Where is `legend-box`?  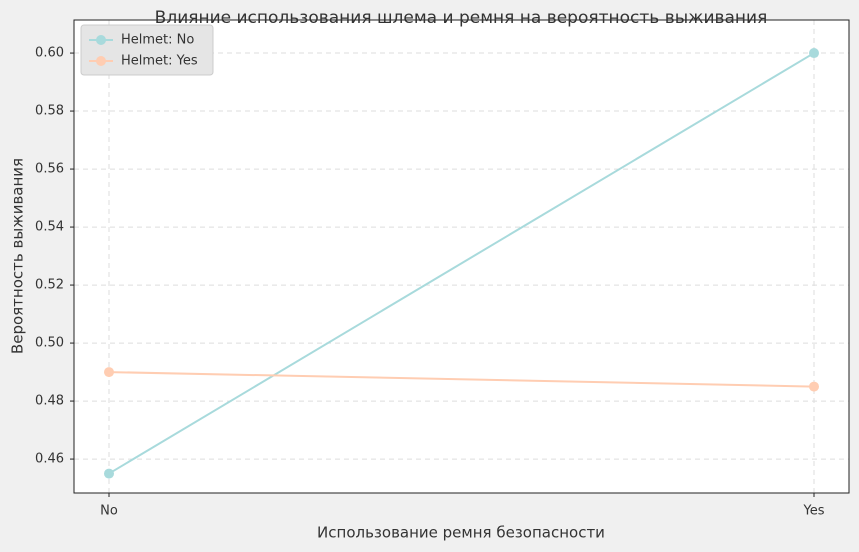 legend-box is located at coordinates (147, 50).